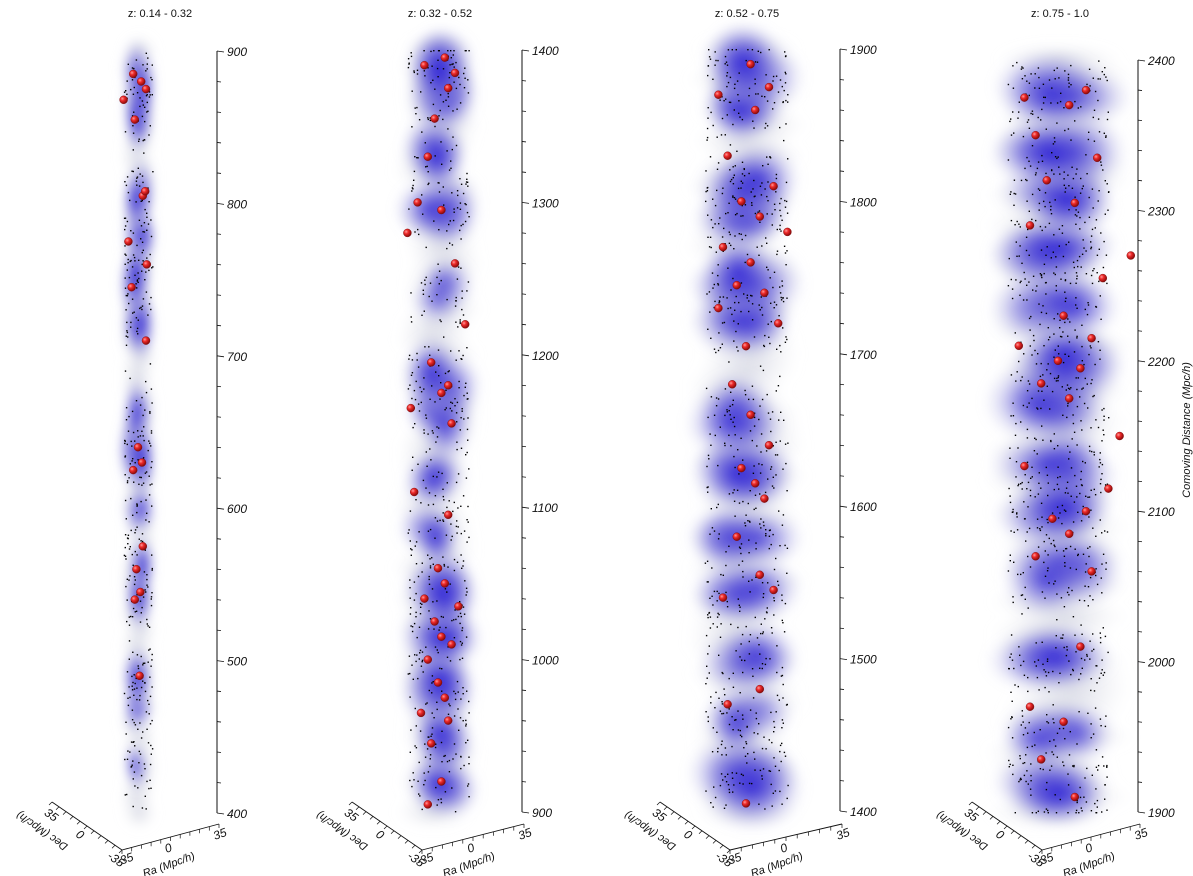 The height and width of the screenshot is (876, 1193). What do you see at coordinates (731, 423) in the screenshot?
I see `density-clump` at bounding box center [731, 423].